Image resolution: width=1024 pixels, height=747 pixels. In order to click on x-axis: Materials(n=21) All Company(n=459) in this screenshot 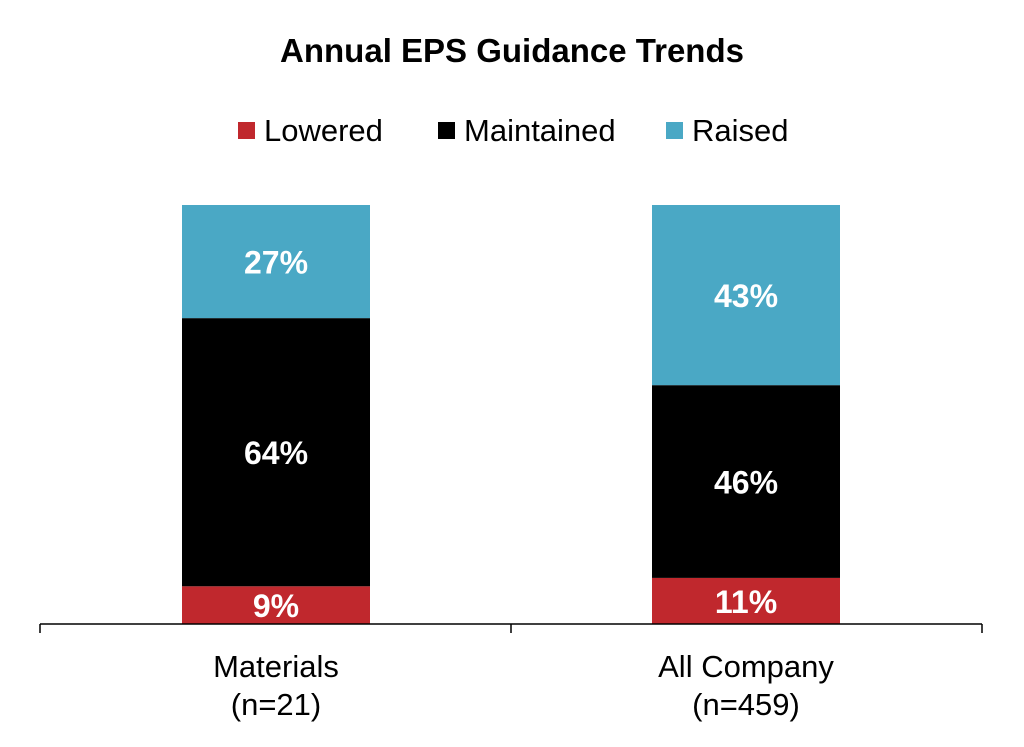, I will do `click(511, 672)`.